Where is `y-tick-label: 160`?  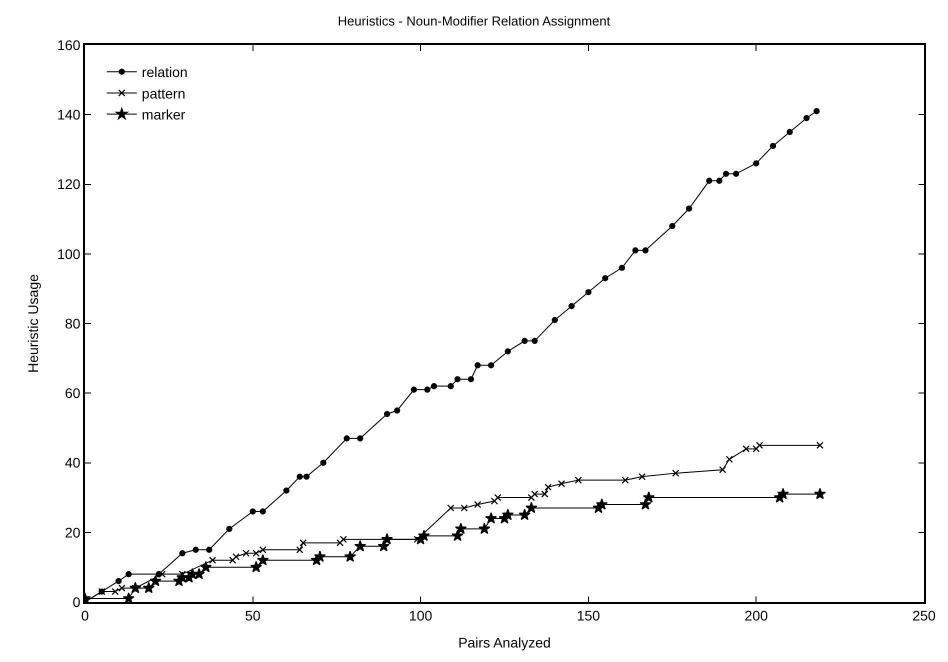 y-tick-label: 160 is located at coordinates (69, 44).